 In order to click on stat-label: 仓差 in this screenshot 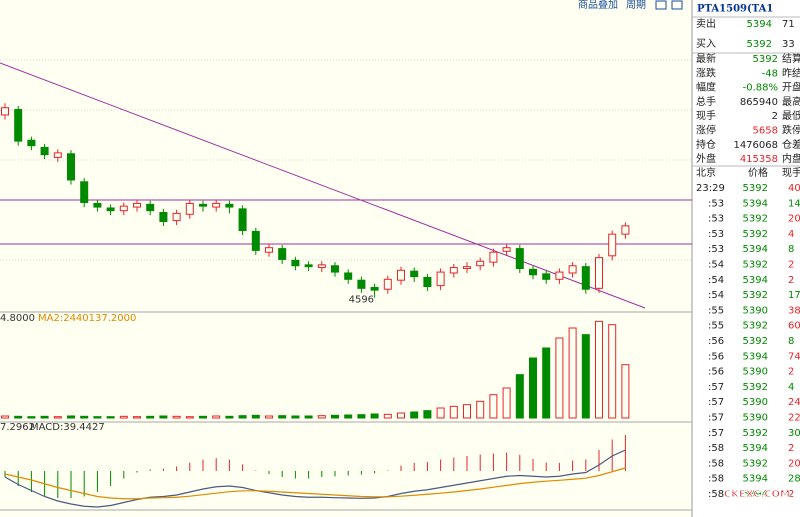, I will do `click(791, 144)`.